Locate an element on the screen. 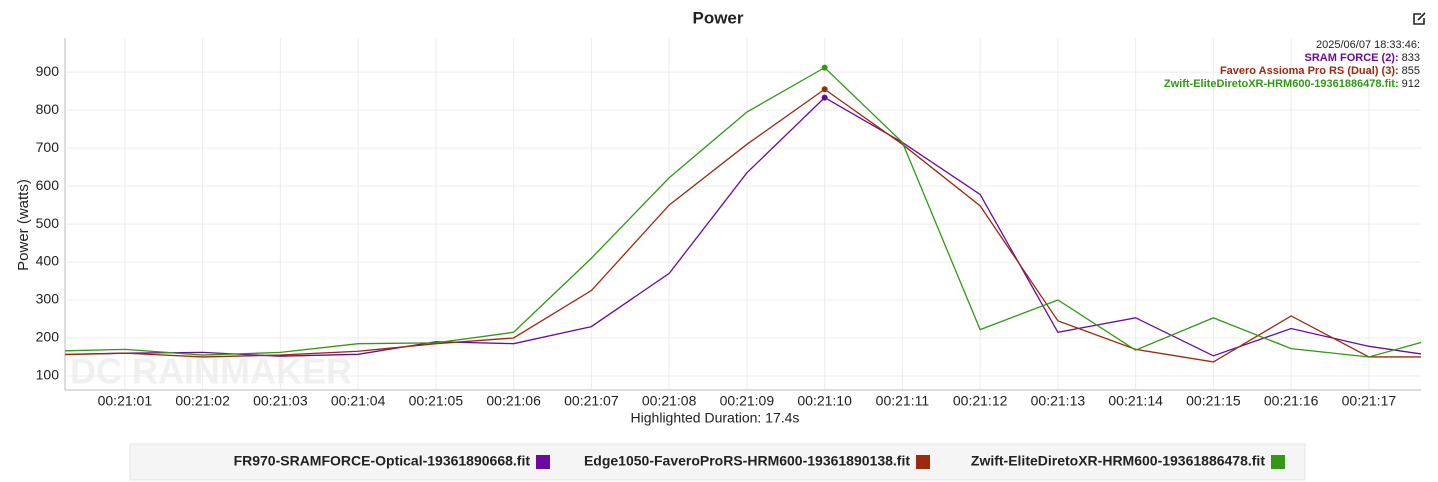  x-tick-label: 00:21:07 is located at coordinates (591, 401).